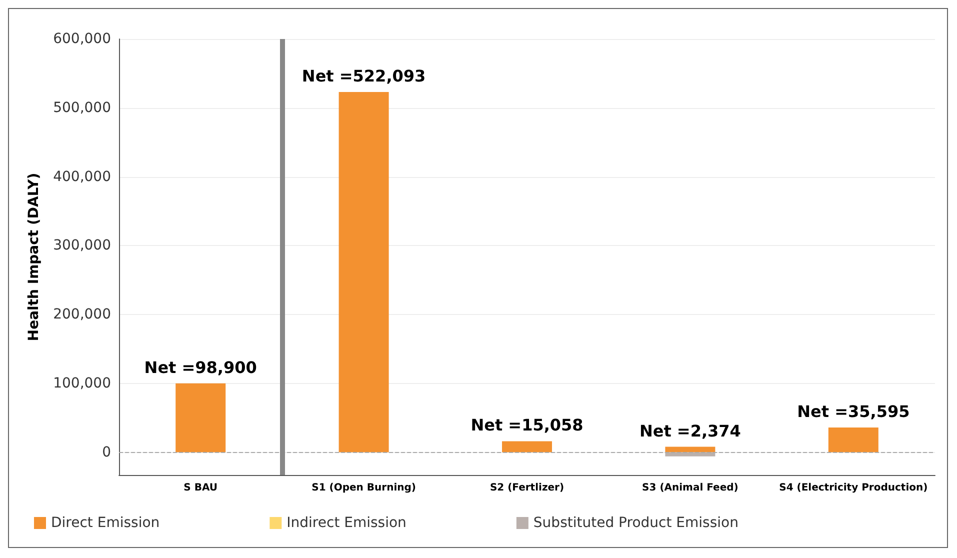 The width and height of the screenshot is (957, 558). Describe the element at coordinates (200, 367) in the screenshot. I see `annotation: Net =98,900` at that location.